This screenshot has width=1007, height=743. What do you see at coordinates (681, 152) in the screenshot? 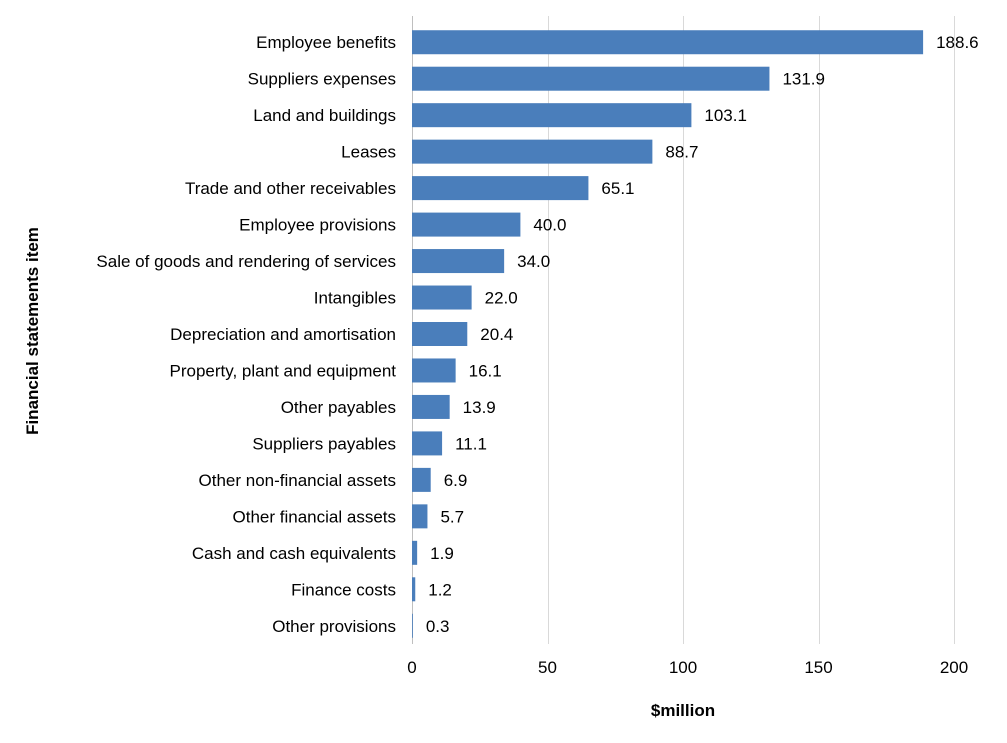
I see `data-label: 88.7` at bounding box center [681, 152].